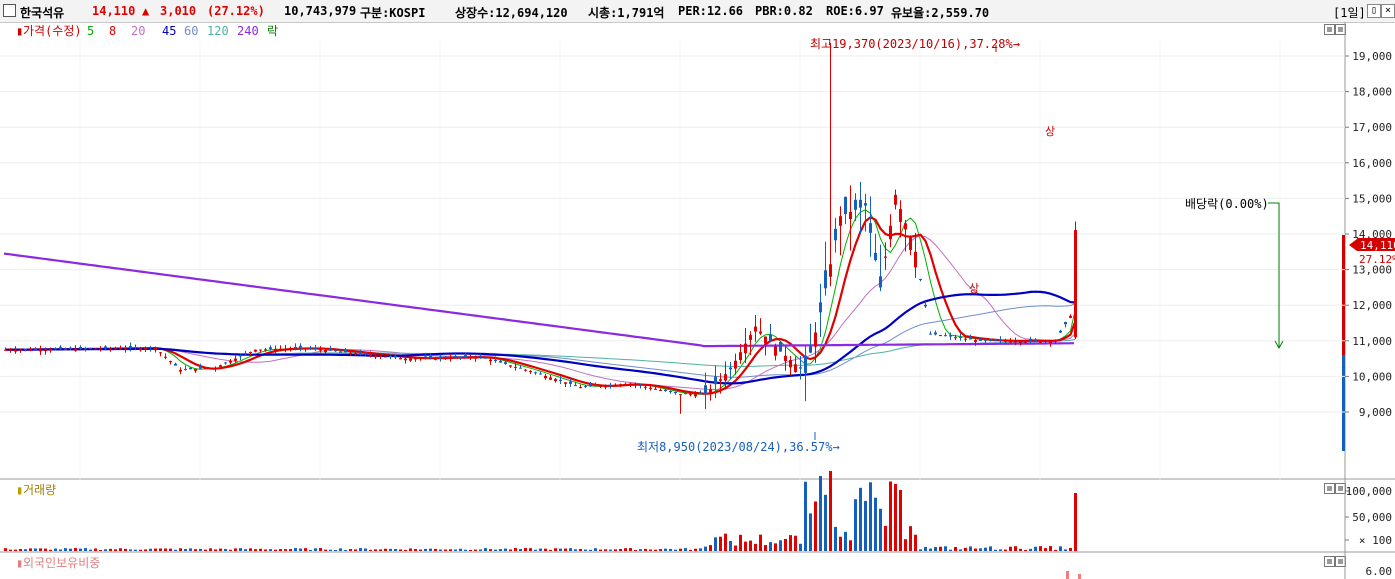 This screenshot has width=1395, height=579. I want to click on foreign-panel-minimize-icon, so click(1329, 561).